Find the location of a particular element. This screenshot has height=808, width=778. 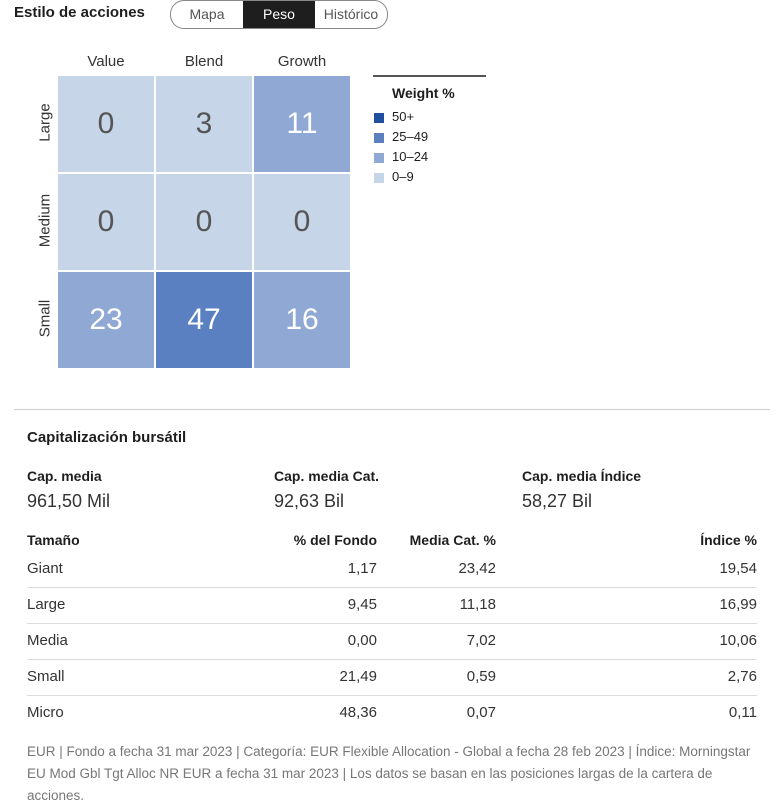

style-cell: 3 is located at coordinates (204, 124).